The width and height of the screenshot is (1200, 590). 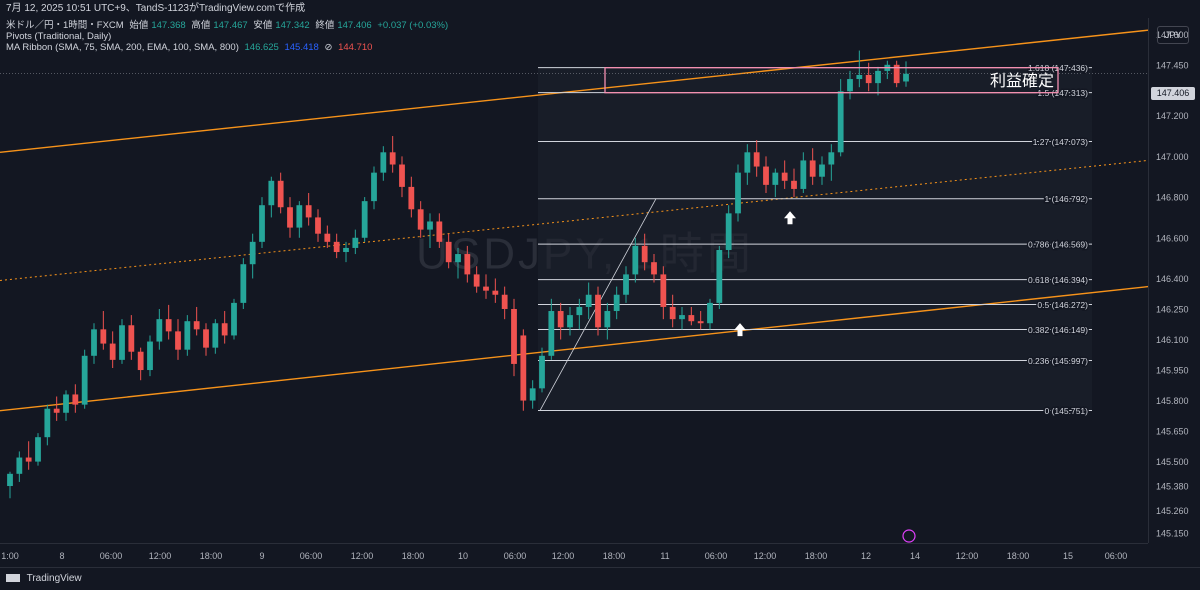 What do you see at coordinates (1172, 511) in the screenshot?
I see `price-axis-tick: 145.260` at bounding box center [1172, 511].